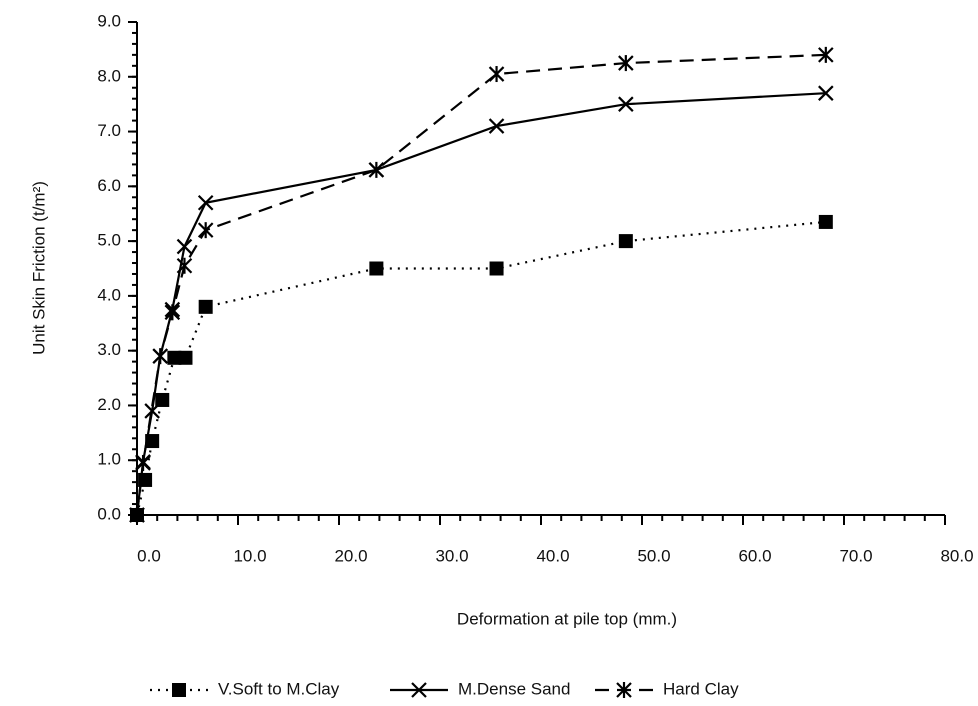 The height and width of the screenshot is (706, 978). I want to click on legend-label: M.Dense Sand, so click(514, 688).